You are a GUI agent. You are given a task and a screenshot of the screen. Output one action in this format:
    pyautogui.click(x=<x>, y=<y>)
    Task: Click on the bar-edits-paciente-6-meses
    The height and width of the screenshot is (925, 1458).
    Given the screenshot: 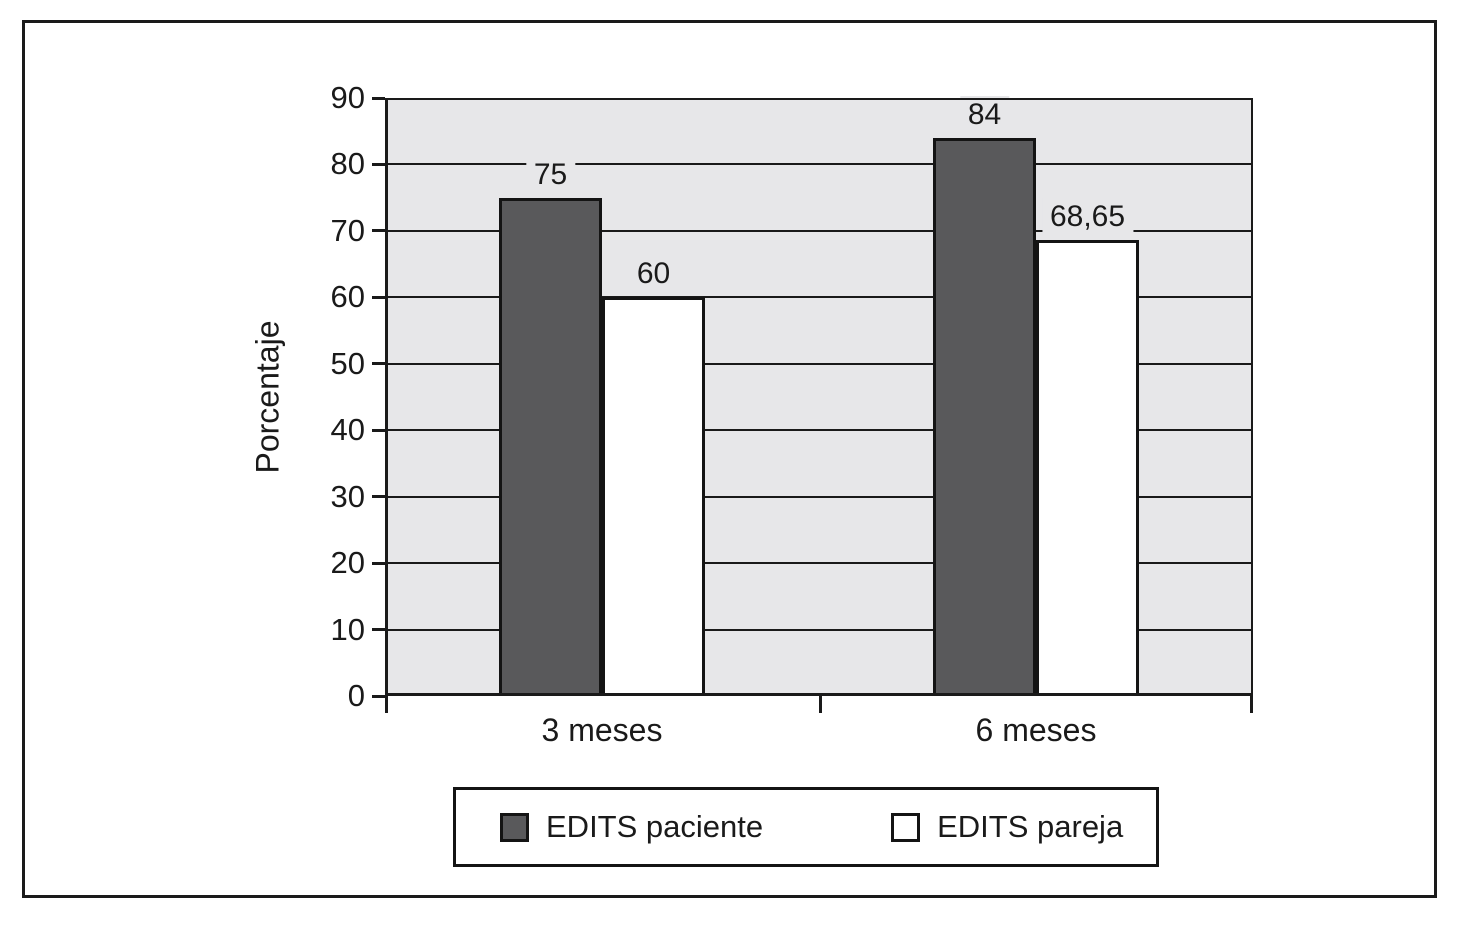 What is the action you would take?
    pyautogui.click(x=984, y=416)
    